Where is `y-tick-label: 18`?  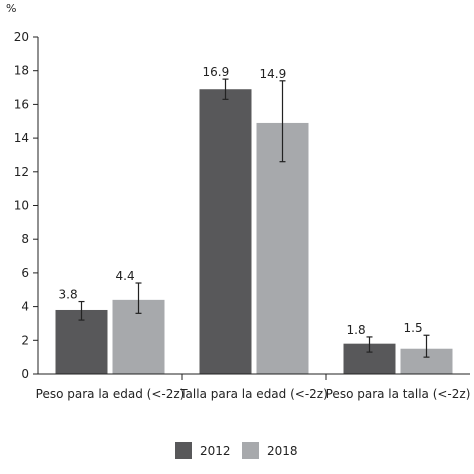 y-tick-label: 18 is located at coordinates (21, 71).